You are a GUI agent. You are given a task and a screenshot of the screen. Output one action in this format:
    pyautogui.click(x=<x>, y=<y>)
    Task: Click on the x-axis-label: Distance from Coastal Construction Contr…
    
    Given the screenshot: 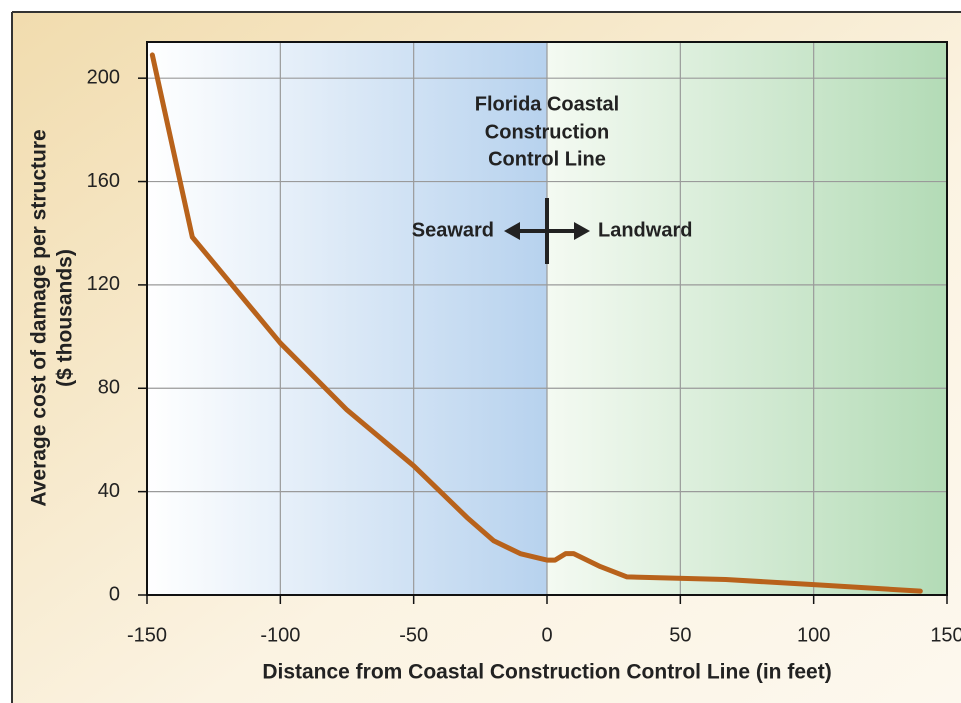 What is the action you would take?
    pyautogui.click(x=546, y=672)
    